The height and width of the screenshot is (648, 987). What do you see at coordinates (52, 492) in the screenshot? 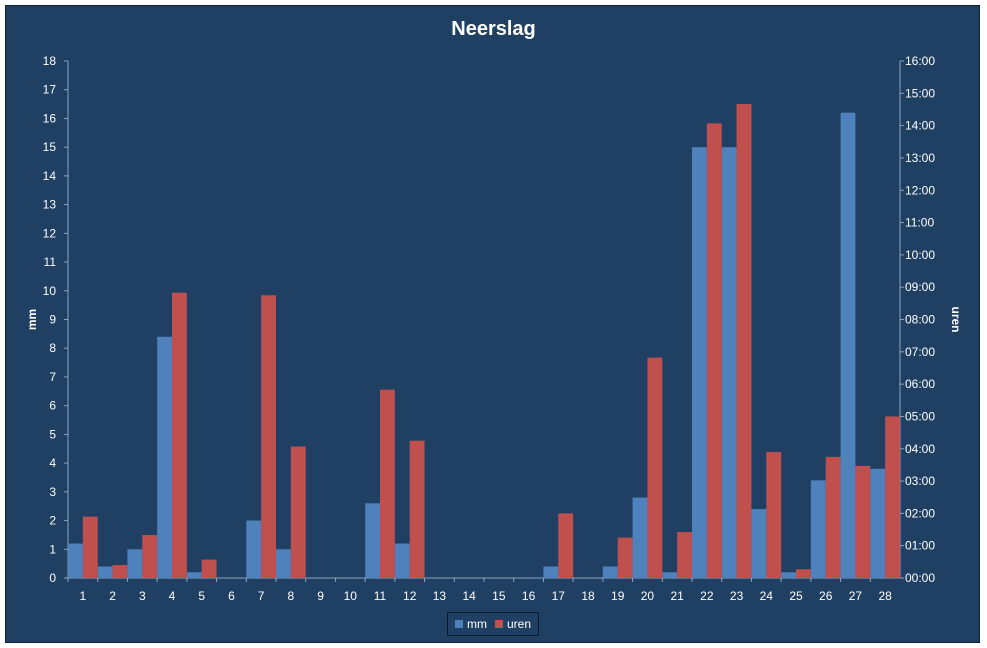
I see `y-tick-label: 3` at bounding box center [52, 492].